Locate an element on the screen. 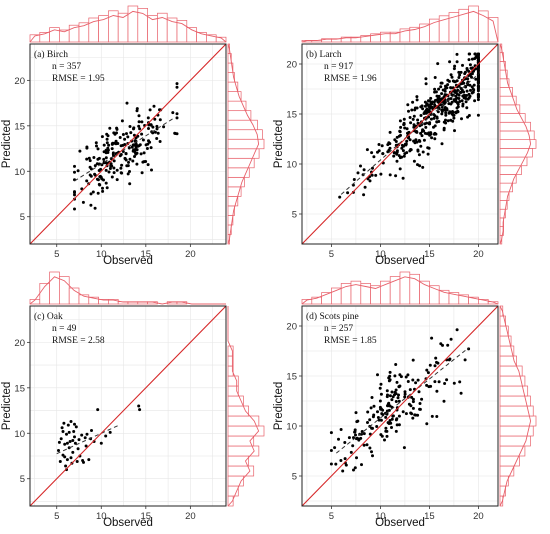  y-tick-label: 5 is located at coordinates (294, 215).